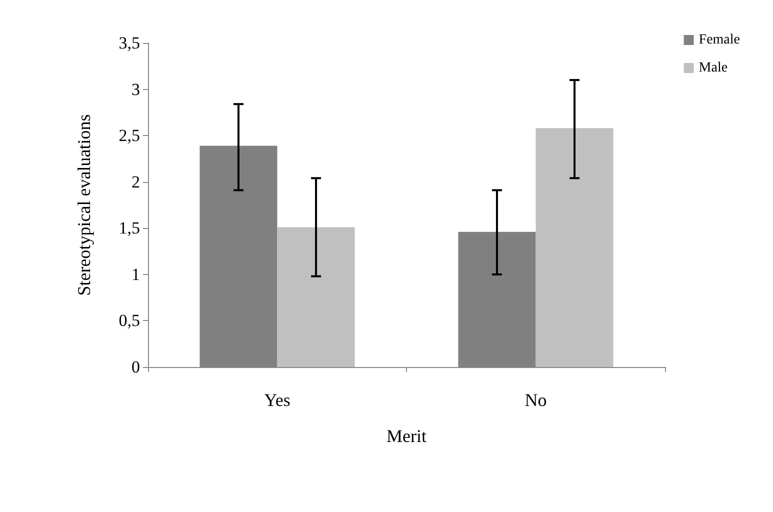 Image resolution: width=773 pixels, height=512 pixels. Describe the element at coordinates (136, 89) in the screenshot. I see `y-tick-label: 3` at that location.